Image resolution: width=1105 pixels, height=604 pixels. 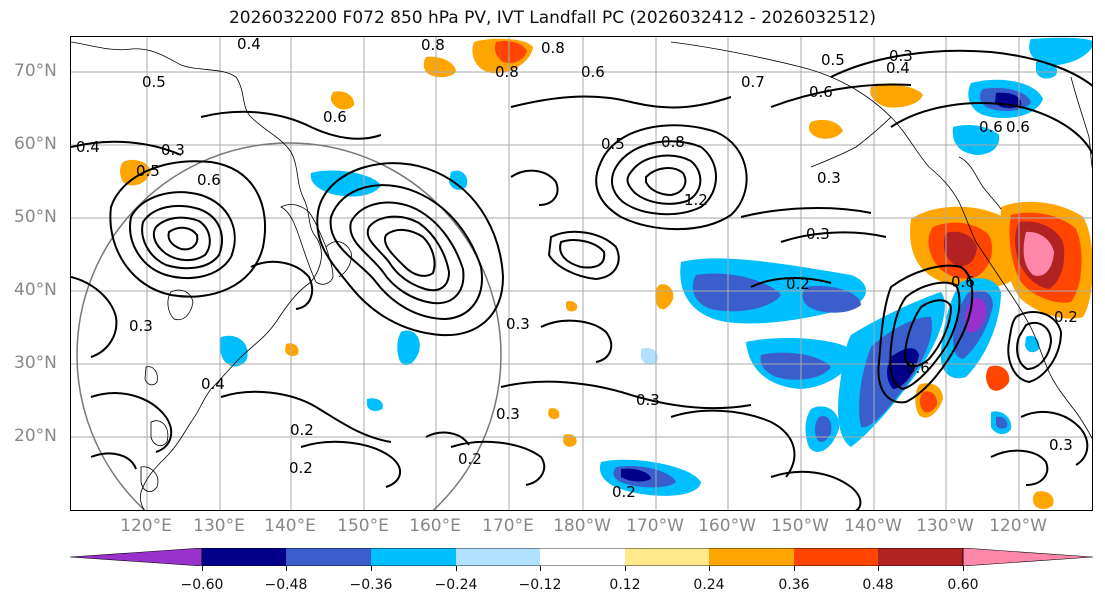 What do you see at coordinates (435, 526) in the screenshot?
I see `lon-label-160e: 160°E` at bounding box center [435, 526].